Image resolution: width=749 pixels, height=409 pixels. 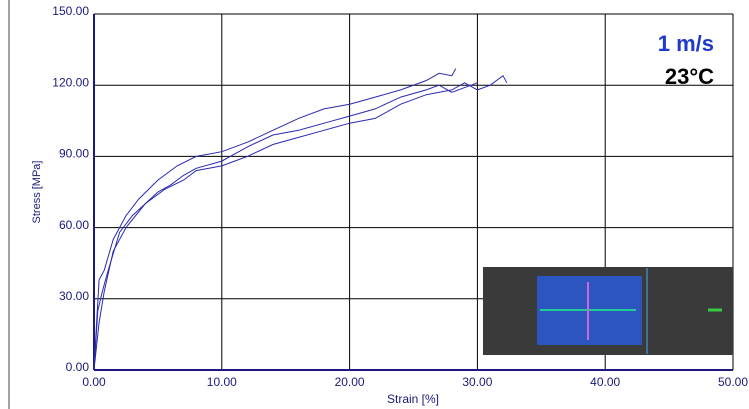 I want to click on x-tick-label: 10.00, so click(x=222, y=382).